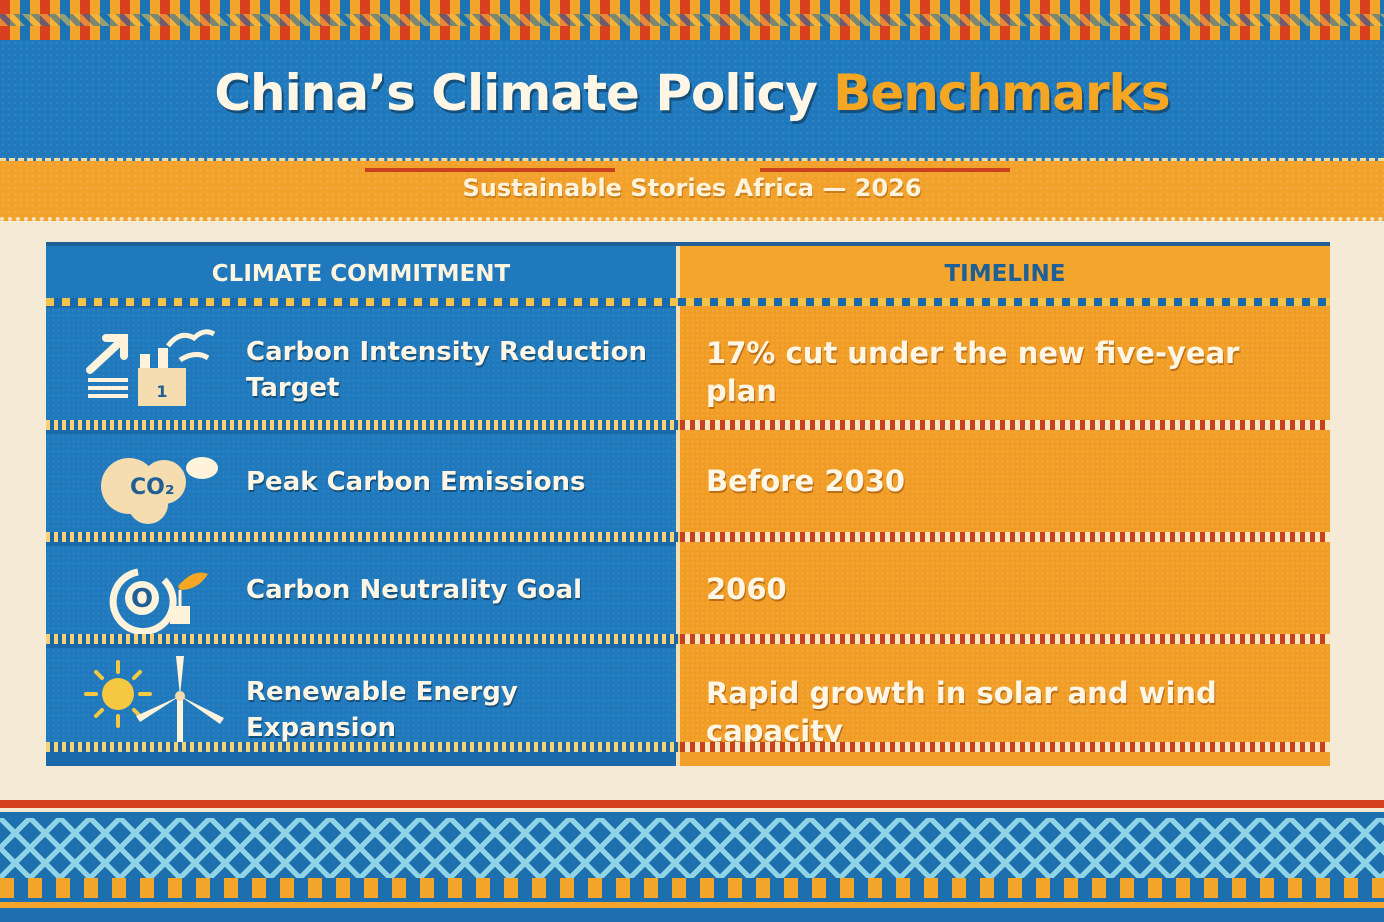 This screenshot has height=922, width=1384. What do you see at coordinates (746, 589) in the screenshot?
I see `timeline-value: 2060` at bounding box center [746, 589].